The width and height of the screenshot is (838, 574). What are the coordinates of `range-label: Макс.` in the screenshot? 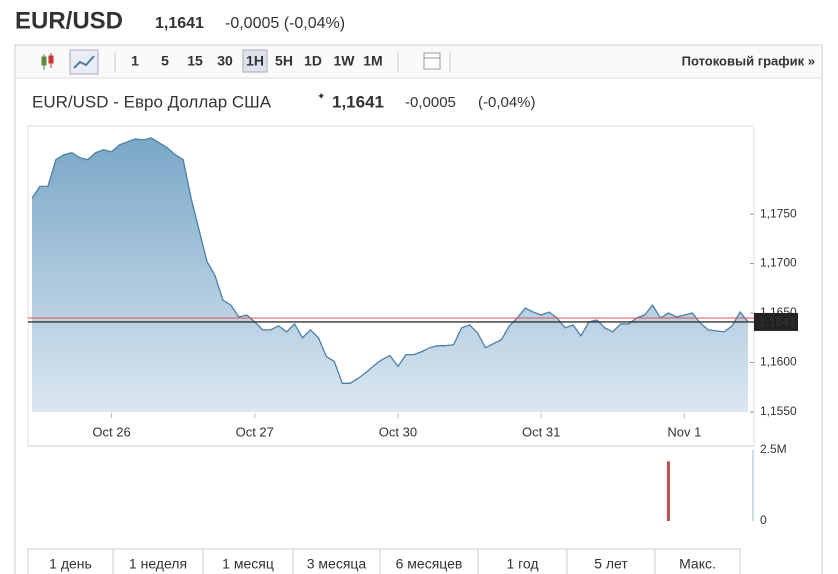 It's located at (697, 564).